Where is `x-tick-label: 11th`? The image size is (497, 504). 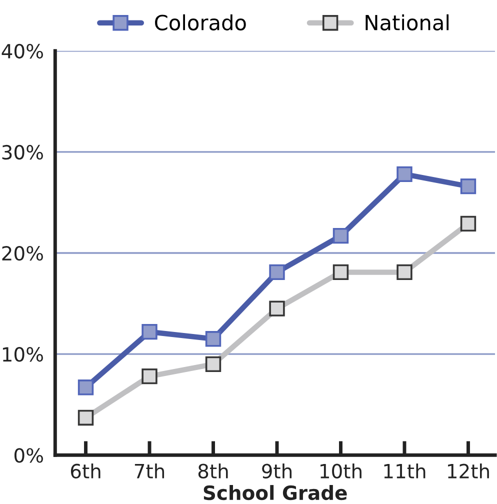
x-tick-label: 11th is located at coordinates (405, 470).